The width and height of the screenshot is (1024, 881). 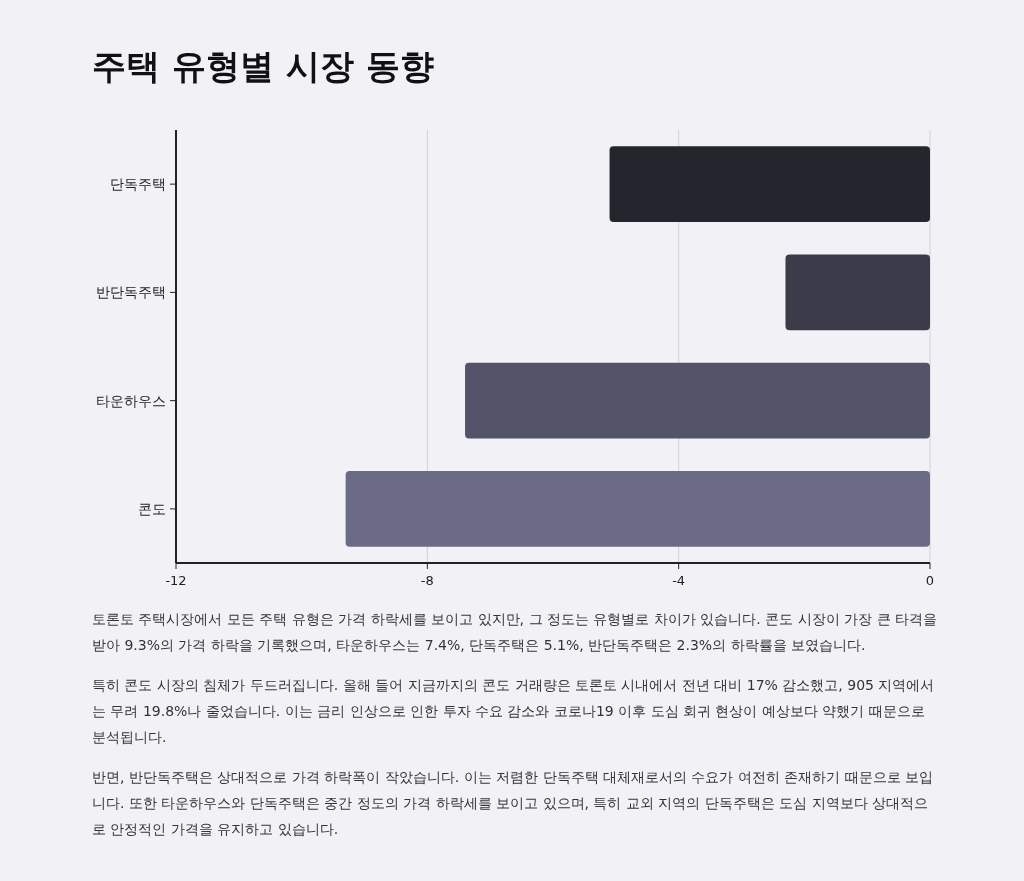 I want to click on y-tick-label: 콘도, so click(x=152, y=508).